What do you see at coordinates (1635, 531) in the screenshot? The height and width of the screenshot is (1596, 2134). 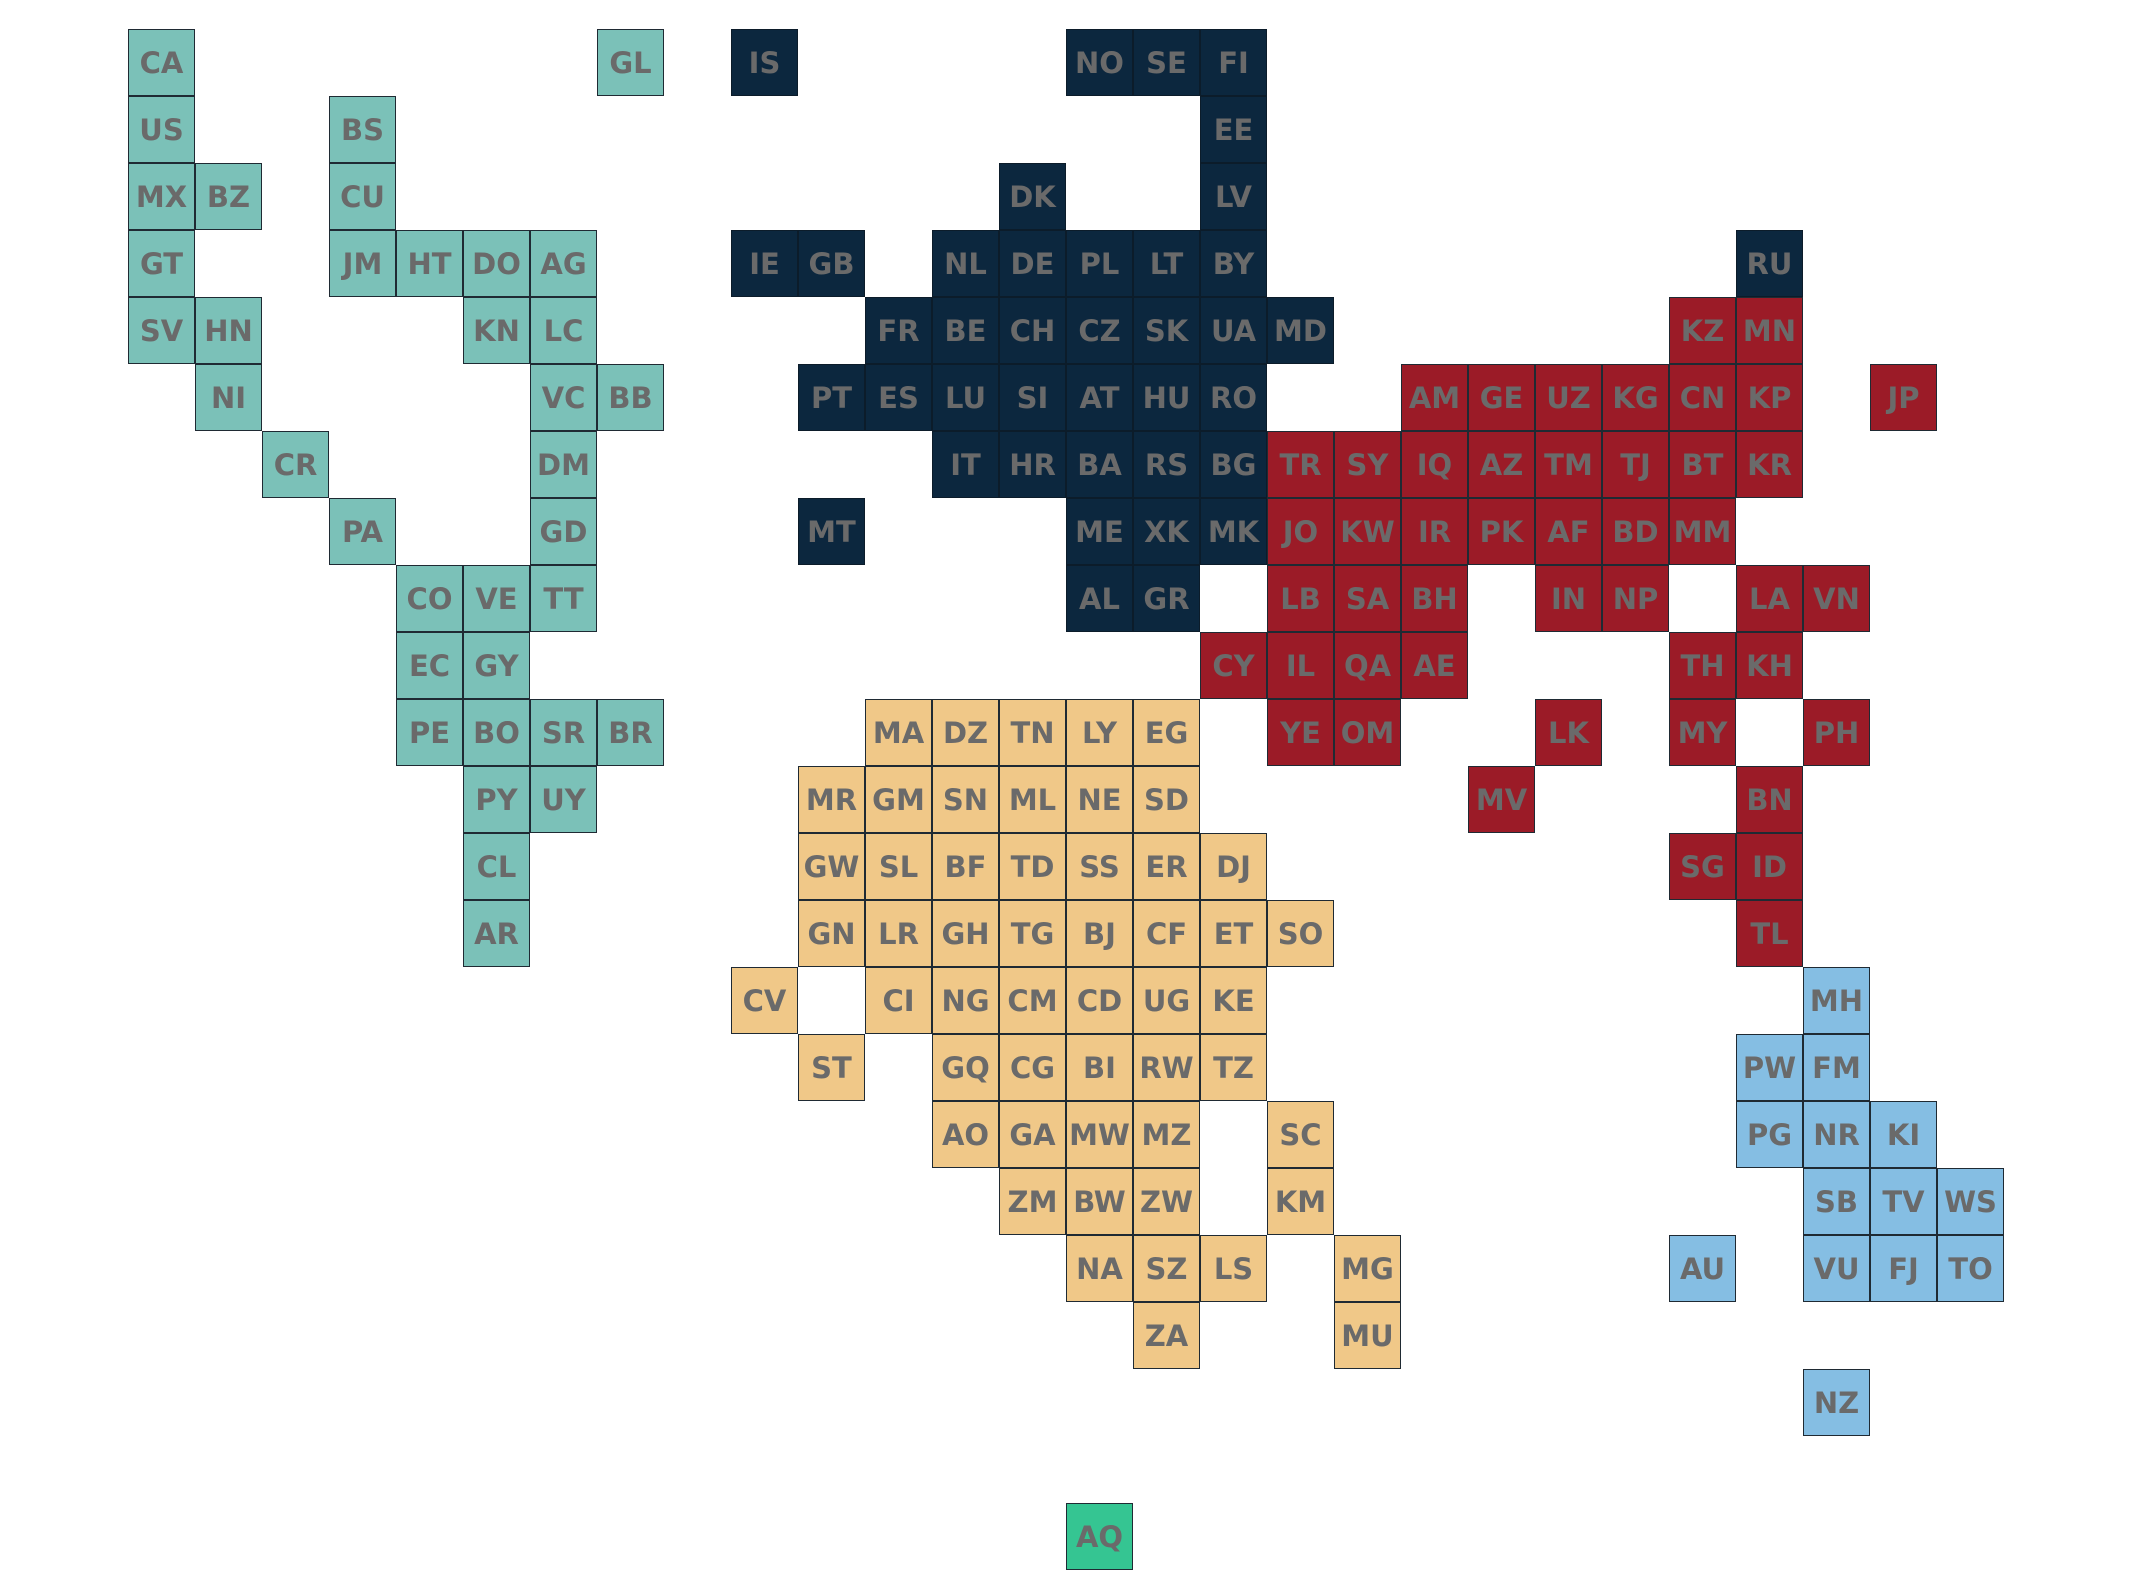 I see `country-tile-bd: BD` at bounding box center [1635, 531].